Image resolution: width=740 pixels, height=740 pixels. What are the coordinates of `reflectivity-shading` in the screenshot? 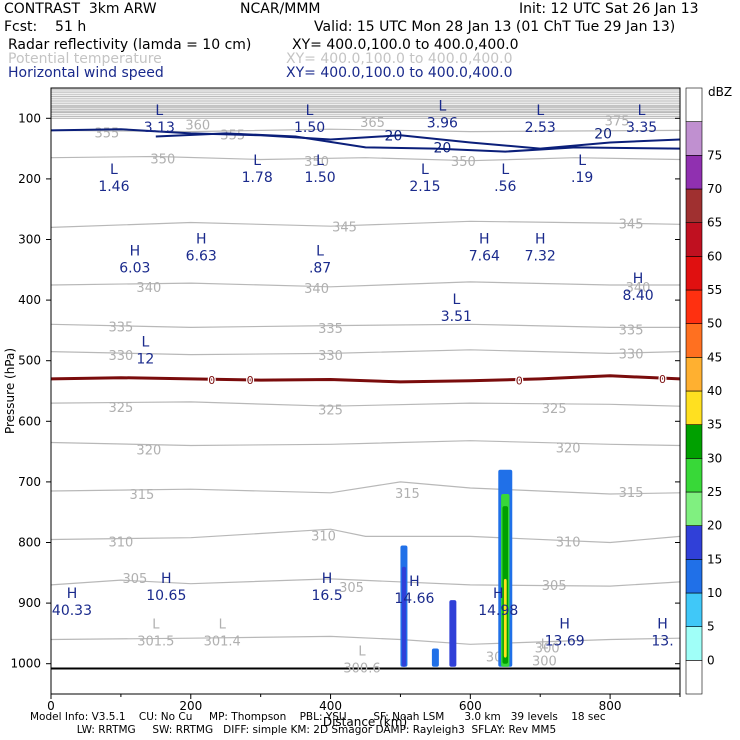 It's located at (456, 568).